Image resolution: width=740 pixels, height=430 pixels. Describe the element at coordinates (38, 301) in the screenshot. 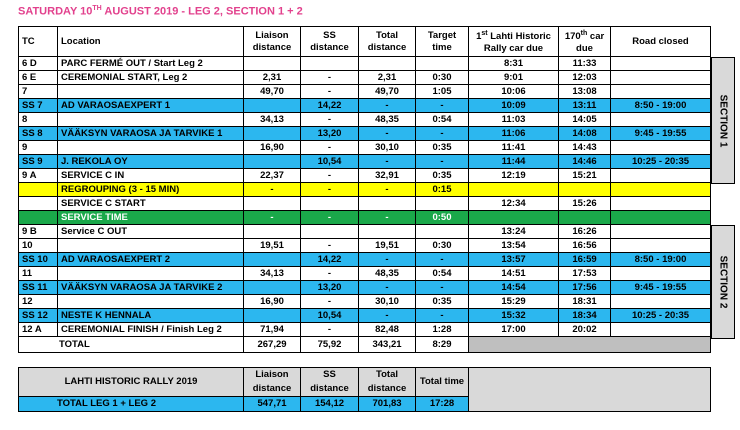

I see `table-cell: 12` at that location.